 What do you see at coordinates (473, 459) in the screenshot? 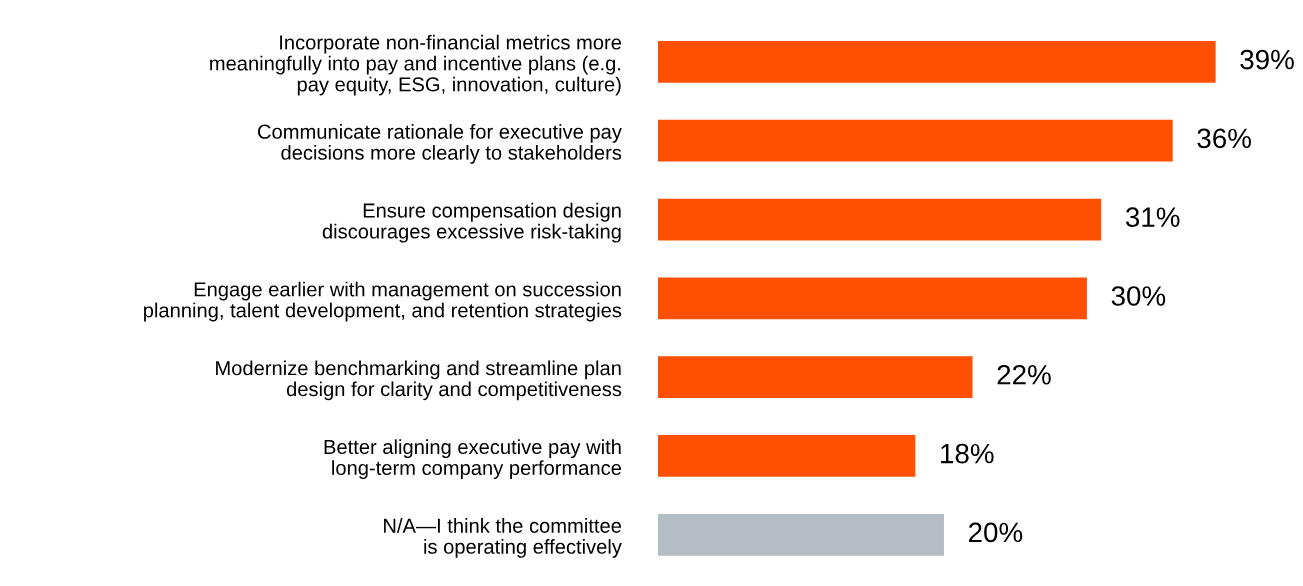
I see `y-tick-label: Better aligning executive pay with long-term company performance` at bounding box center [473, 459].